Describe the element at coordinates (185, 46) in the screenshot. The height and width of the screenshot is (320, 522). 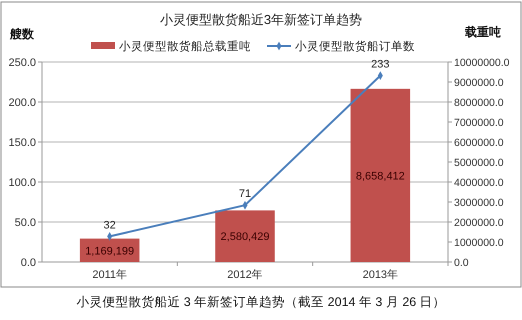
I see `legend-label: 小灵便型散货船总载重吨` at that location.